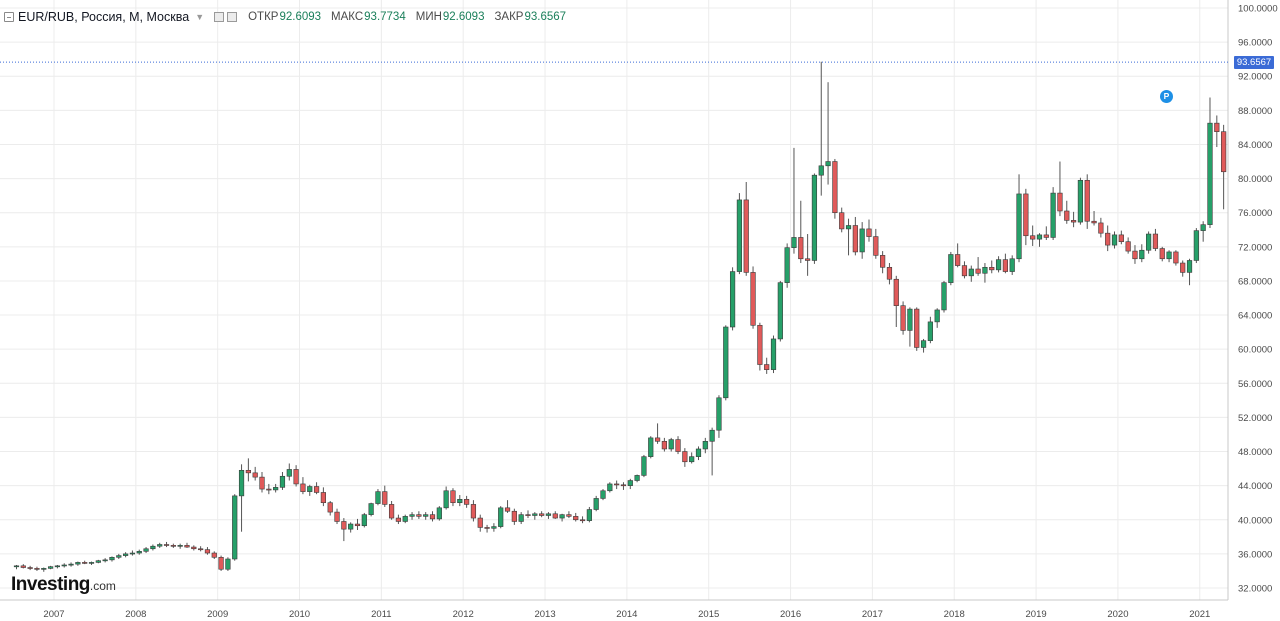 This screenshot has height=621, width=1280. I want to click on close-square-icon, so click(232, 17).